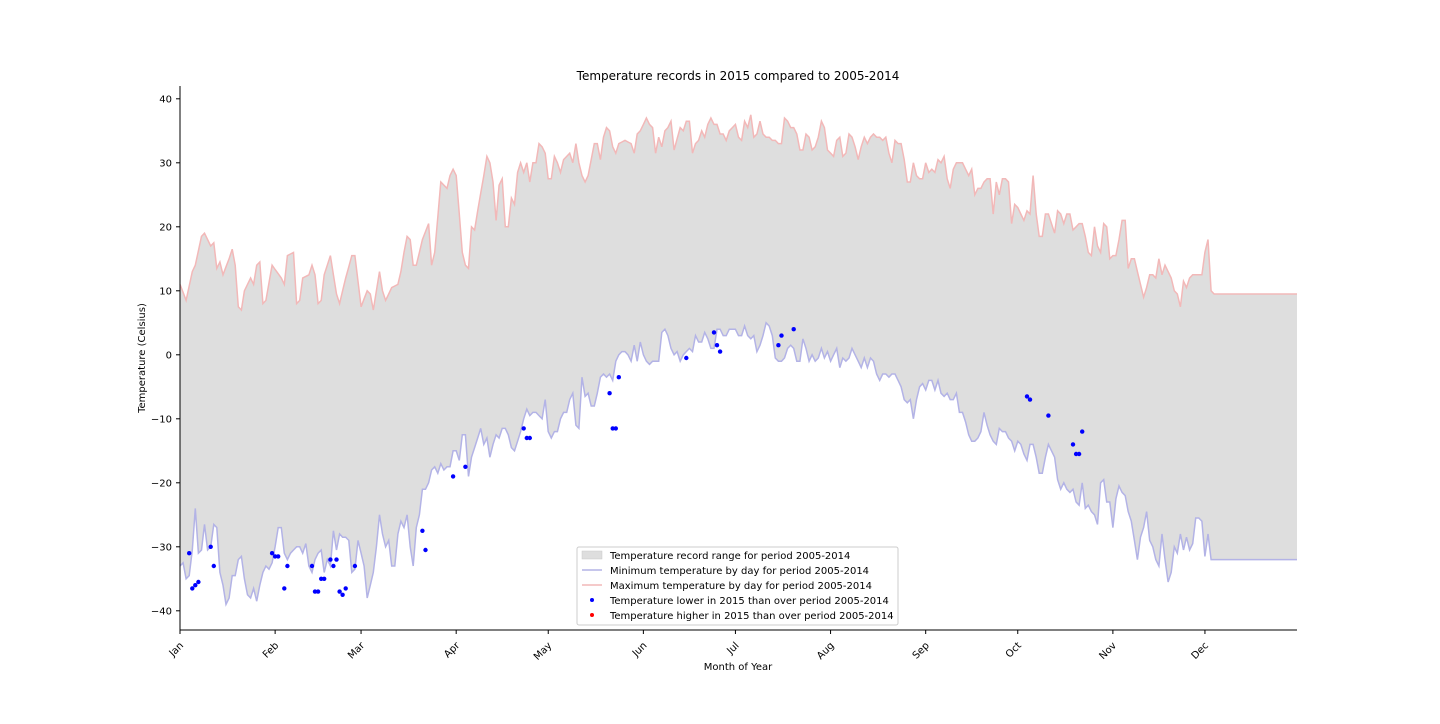 The width and height of the screenshot is (1440, 724). Describe the element at coordinates (592, 600) in the screenshot. I see `legend-swatch-lower` at that location.